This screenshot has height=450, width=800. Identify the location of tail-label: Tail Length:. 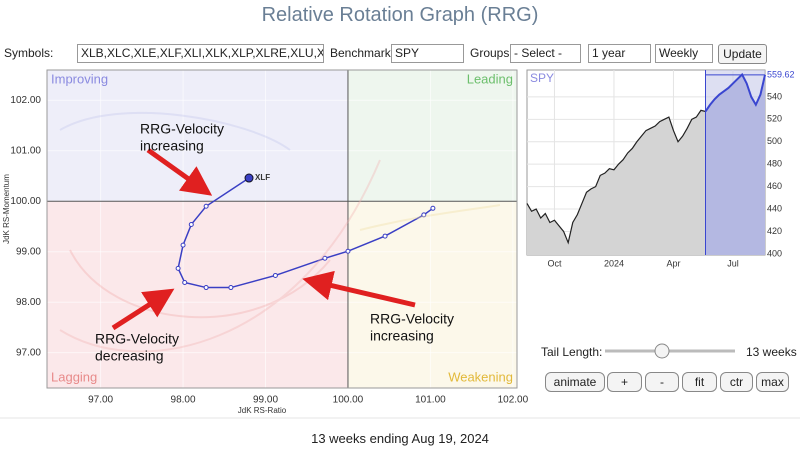
(572, 352).